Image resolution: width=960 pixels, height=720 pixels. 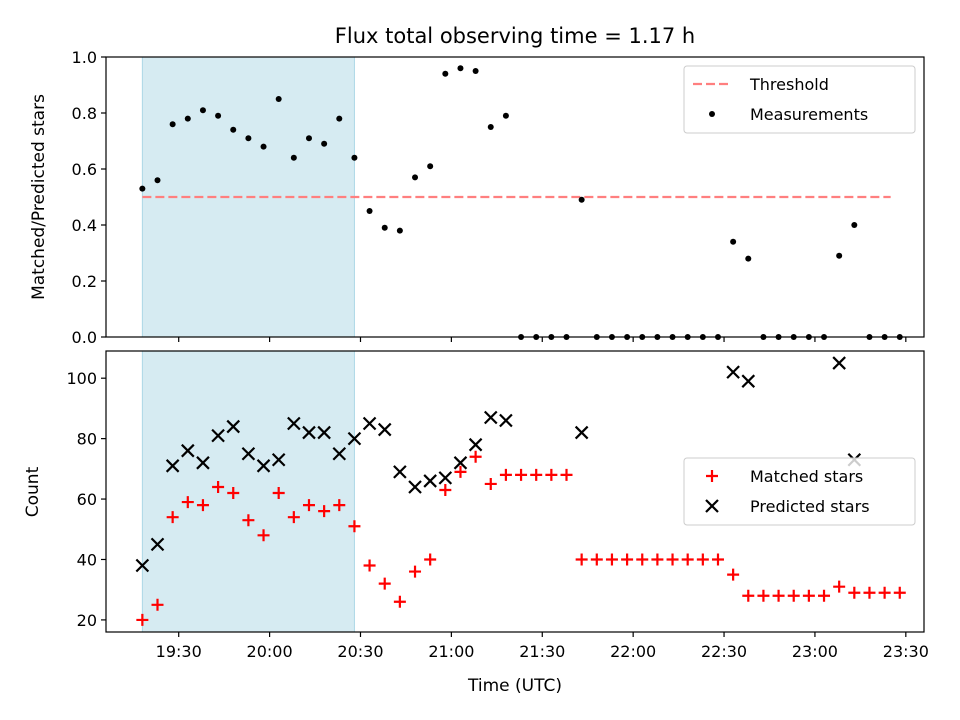 What do you see at coordinates (87, 559) in the screenshot?
I see `bottom-y-tick-label: 40` at bounding box center [87, 559].